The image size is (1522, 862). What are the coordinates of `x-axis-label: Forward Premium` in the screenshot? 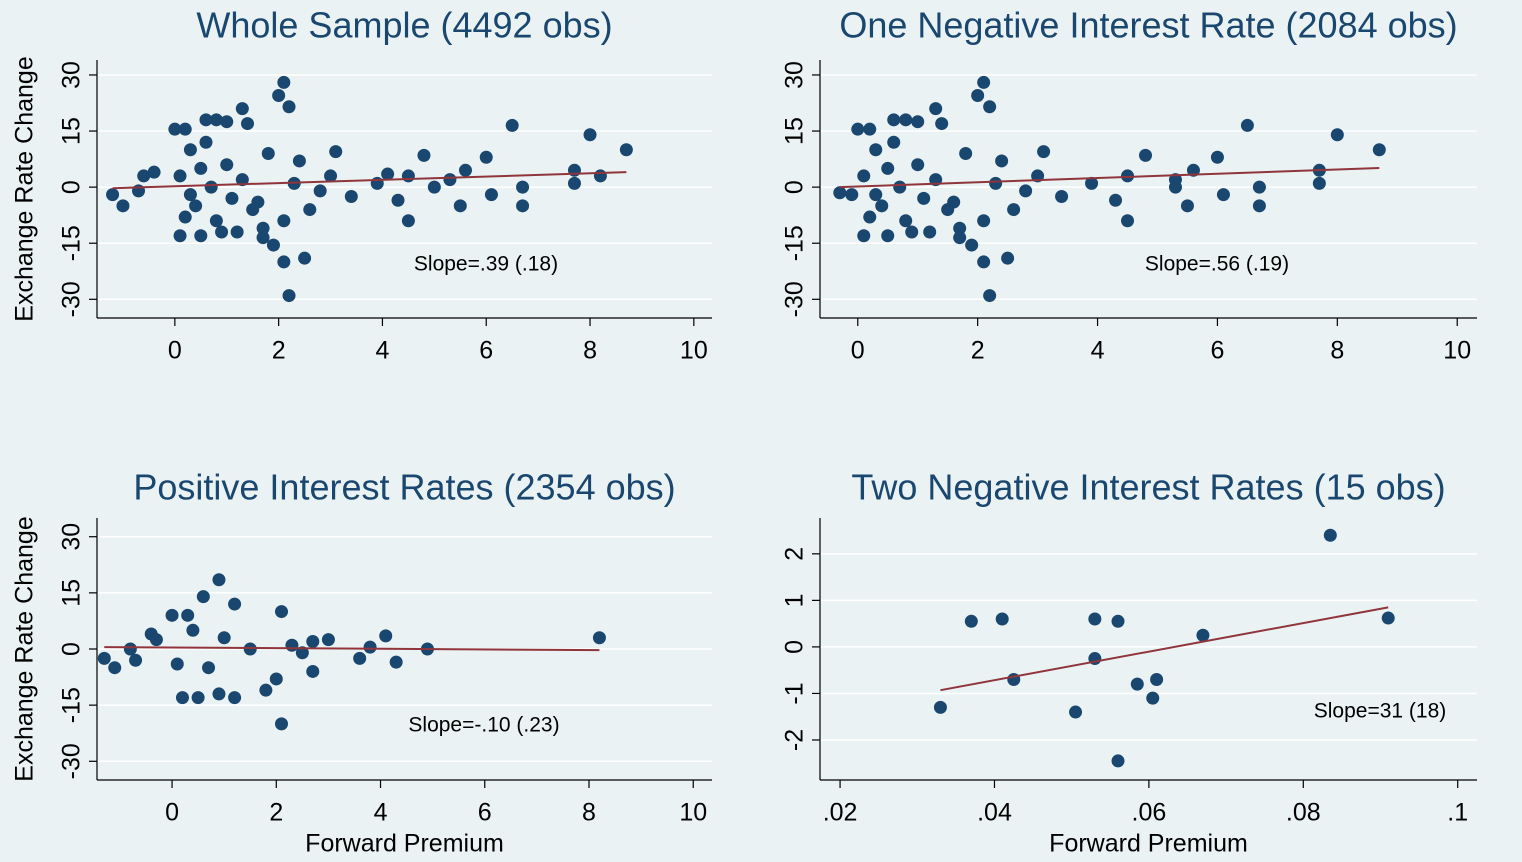 It's located at (1148, 844).